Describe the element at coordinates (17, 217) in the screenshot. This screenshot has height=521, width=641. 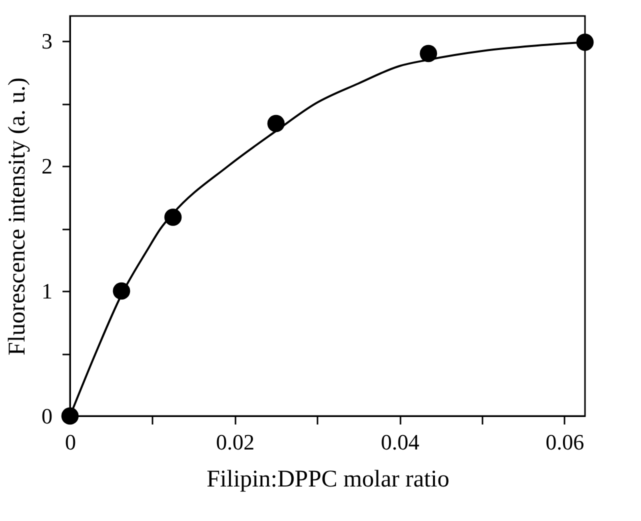
I see `y-axis-title: Fluorescence intensity (a. u.)` at that location.